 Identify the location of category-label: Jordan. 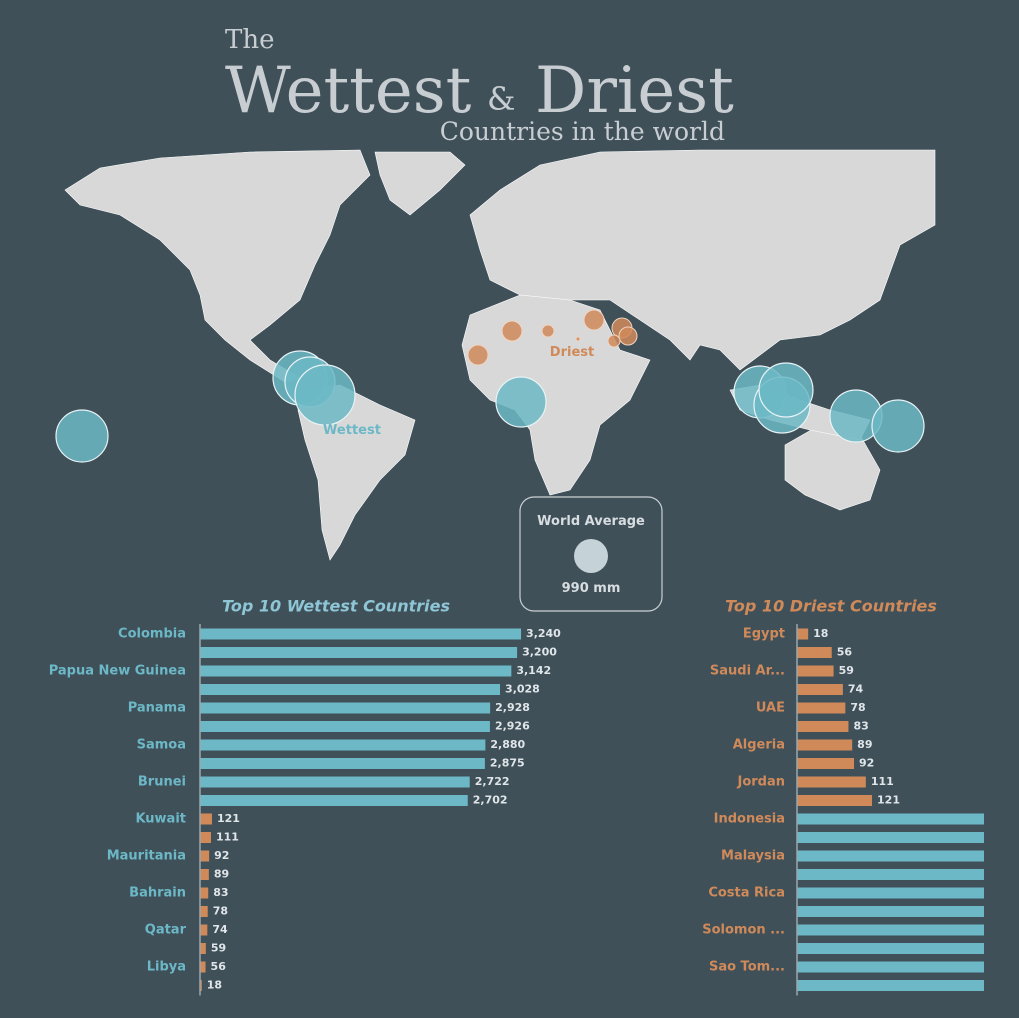
(760, 782).